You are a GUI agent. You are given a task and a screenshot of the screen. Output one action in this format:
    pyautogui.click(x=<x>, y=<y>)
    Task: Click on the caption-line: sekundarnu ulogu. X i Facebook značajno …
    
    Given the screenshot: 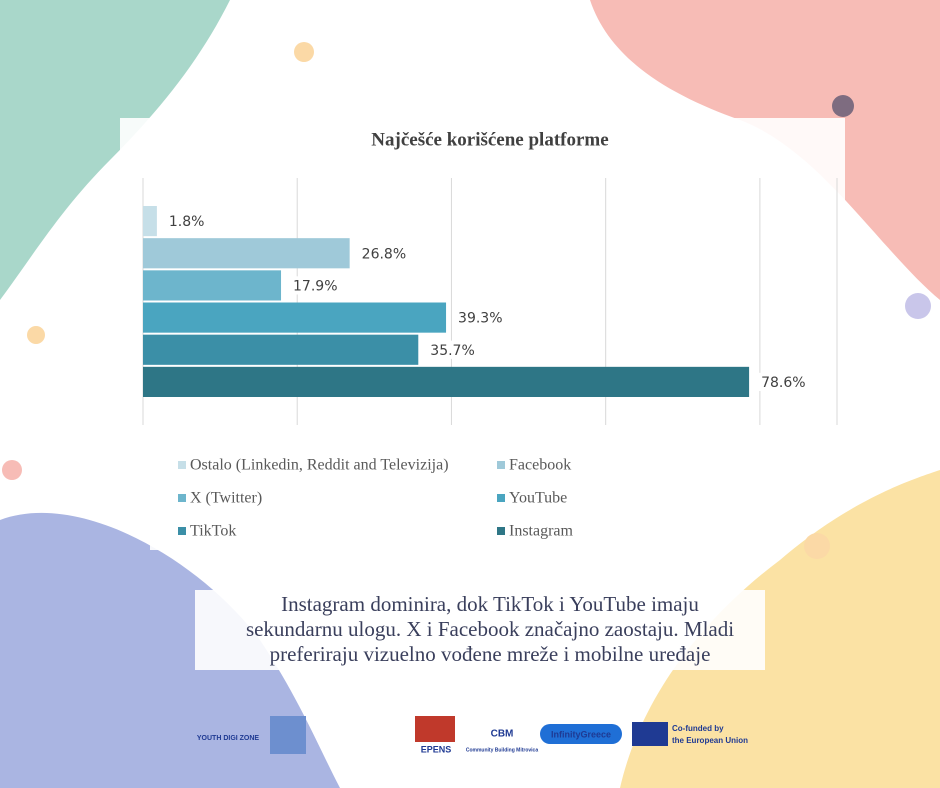 What is the action you would take?
    pyautogui.click(x=490, y=629)
    